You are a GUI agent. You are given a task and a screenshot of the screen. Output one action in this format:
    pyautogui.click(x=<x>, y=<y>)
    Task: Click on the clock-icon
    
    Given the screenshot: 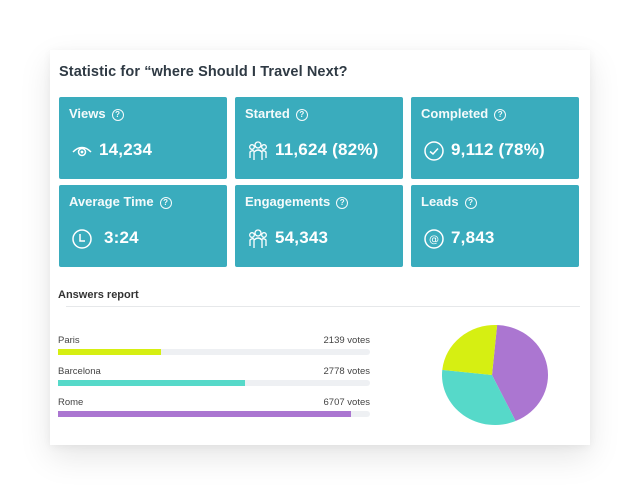 What is the action you would take?
    pyautogui.click(x=82, y=239)
    